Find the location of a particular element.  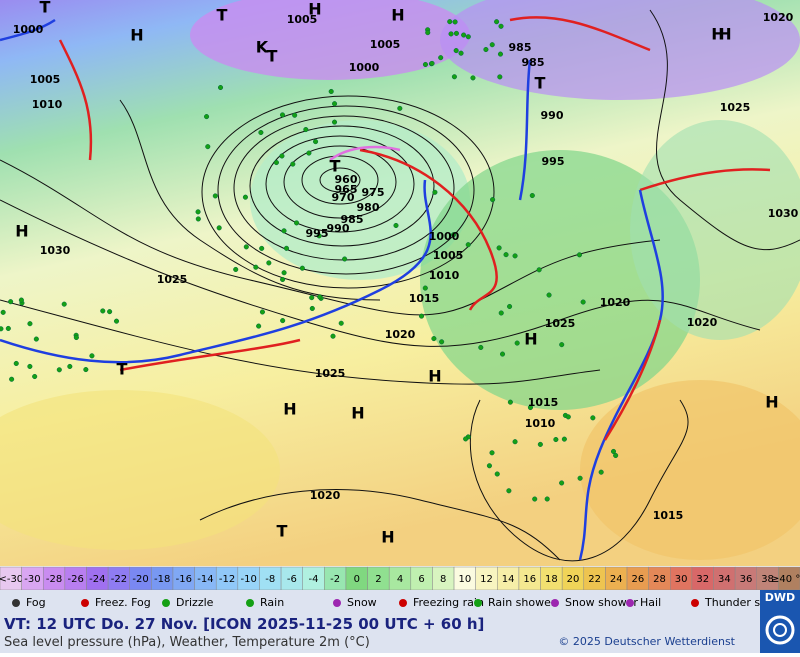

scale-label: 22 is located at coordinates (594, 579).